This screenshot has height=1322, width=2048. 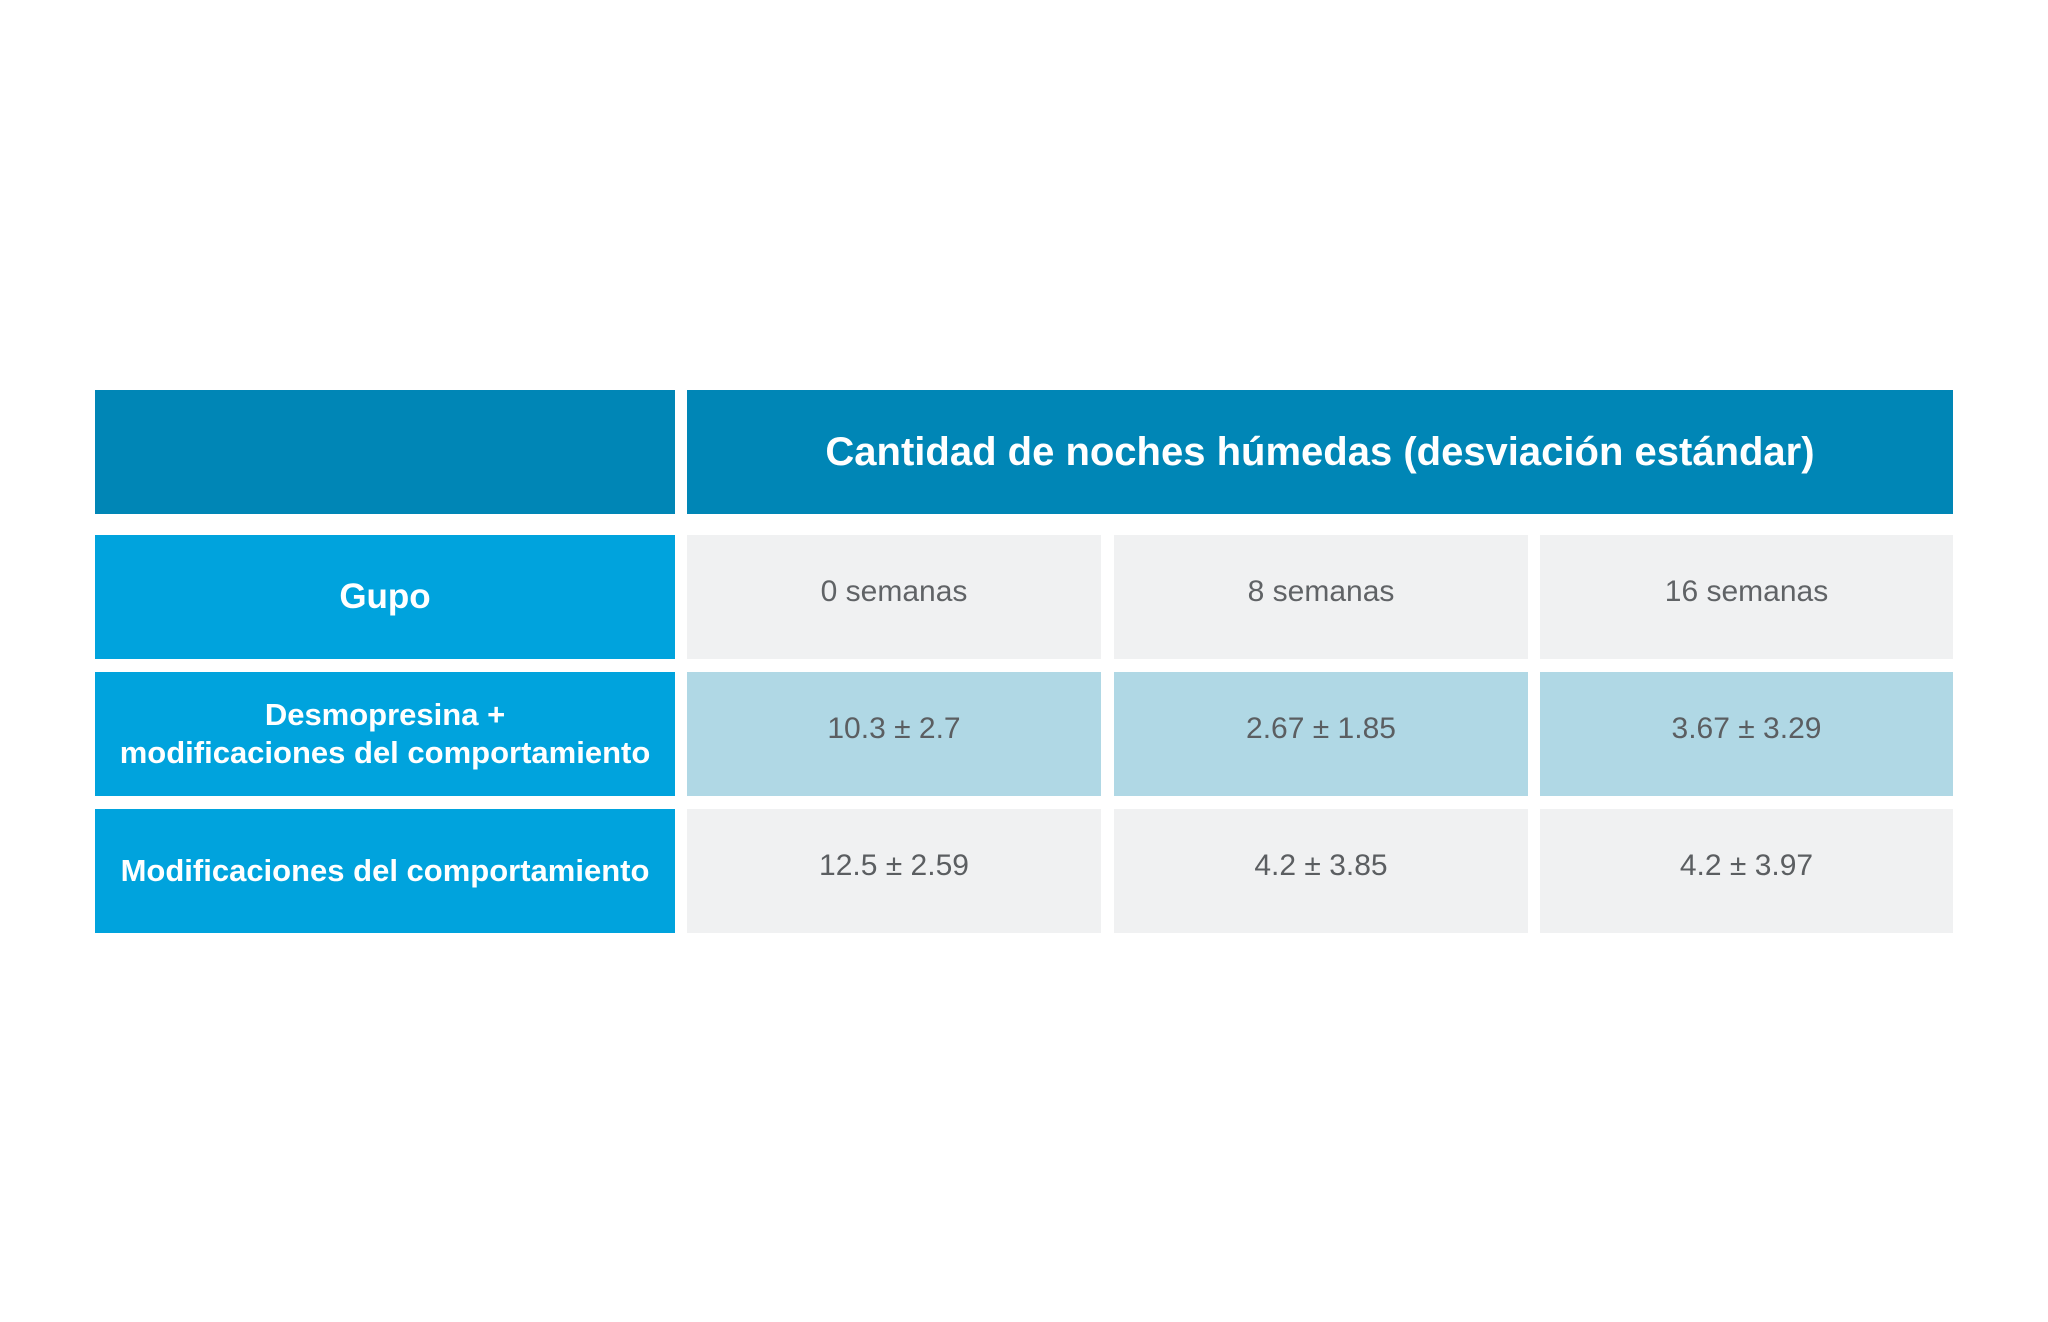 What do you see at coordinates (894, 728) in the screenshot?
I see `cell-value: 10.3 ± 2.7` at bounding box center [894, 728].